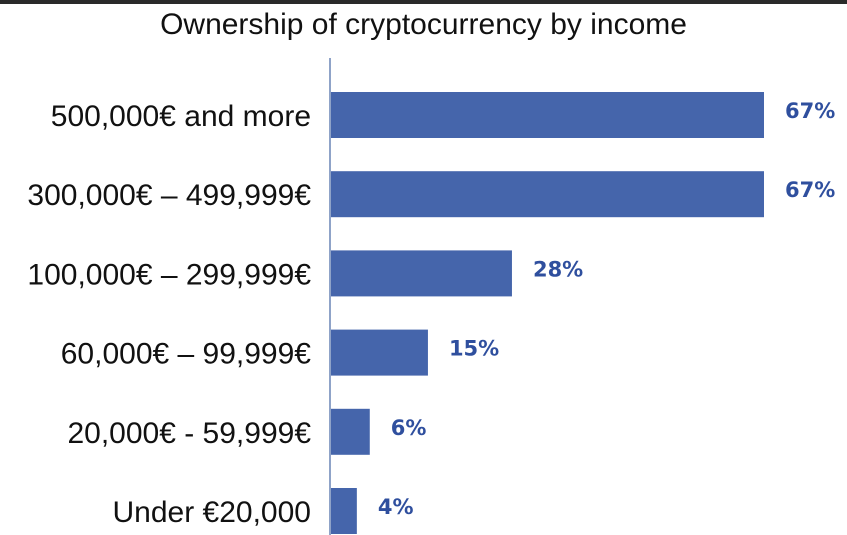 The width and height of the screenshot is (847, 535). I want to click on category-label: 100,000€ – 299,999€, so click(169, 274).